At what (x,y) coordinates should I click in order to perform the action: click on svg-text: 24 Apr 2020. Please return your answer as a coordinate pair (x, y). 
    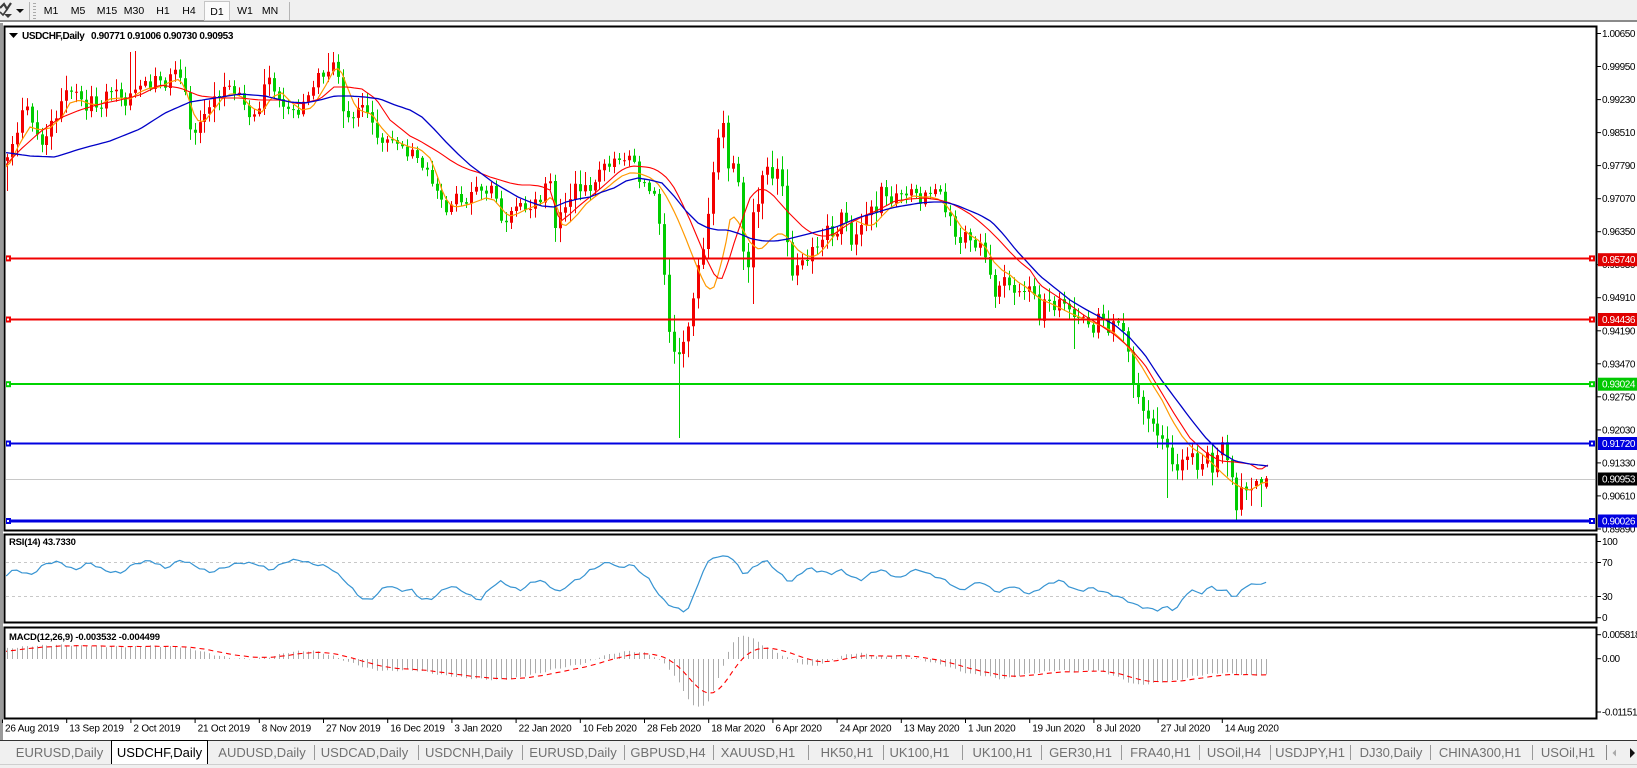
    Looking at the image, I should click on (866, 729).